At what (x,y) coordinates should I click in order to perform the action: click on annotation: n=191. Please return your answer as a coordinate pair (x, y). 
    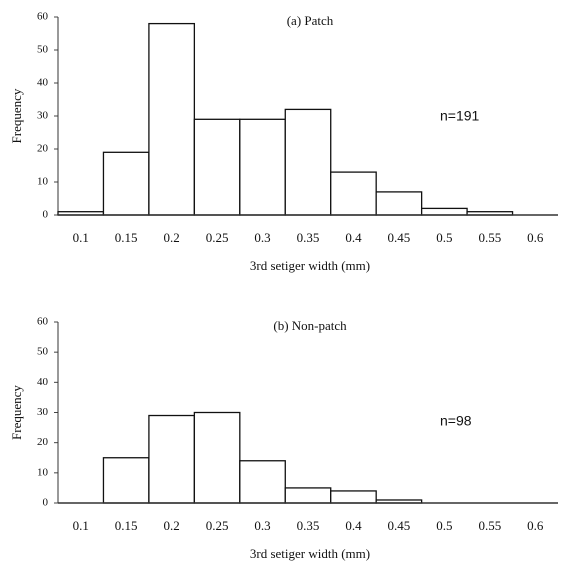
    Looking at the image, I should click on (460, 116).